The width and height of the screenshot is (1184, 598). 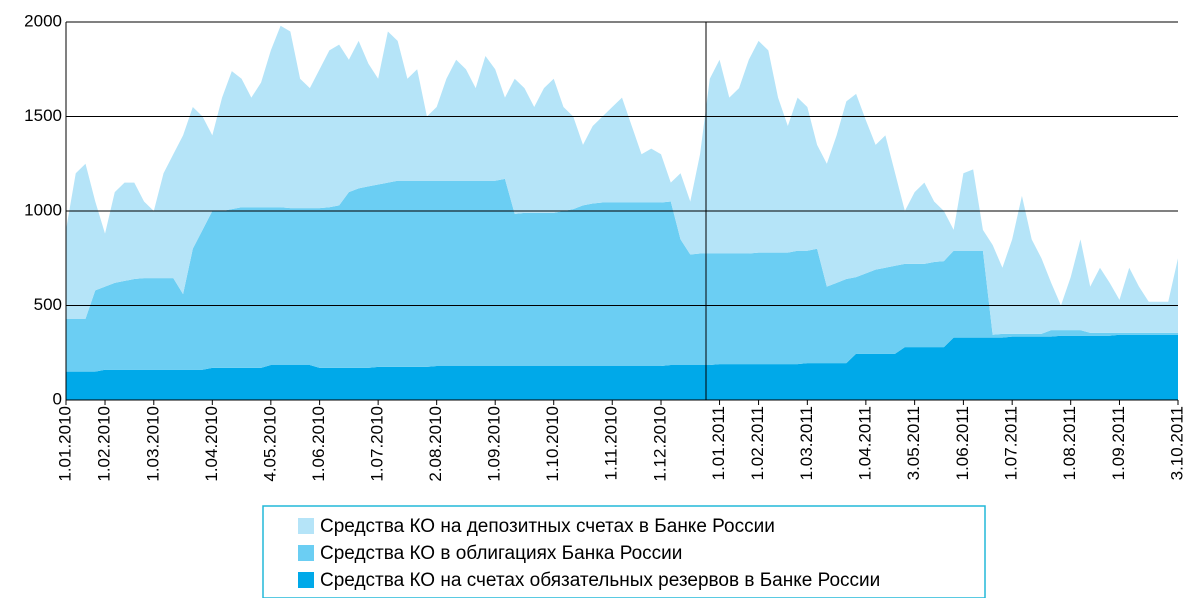 I want to click on x-tick-label: 1.04.2010, so click(x=211, y=444).